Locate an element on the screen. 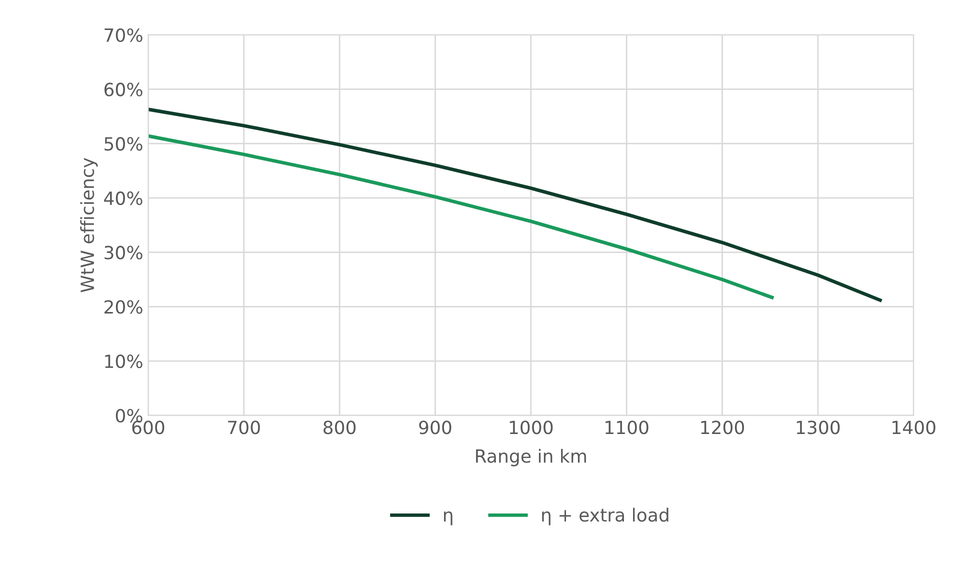  y-tick-label: 10% is located at coordinates (123, 361).